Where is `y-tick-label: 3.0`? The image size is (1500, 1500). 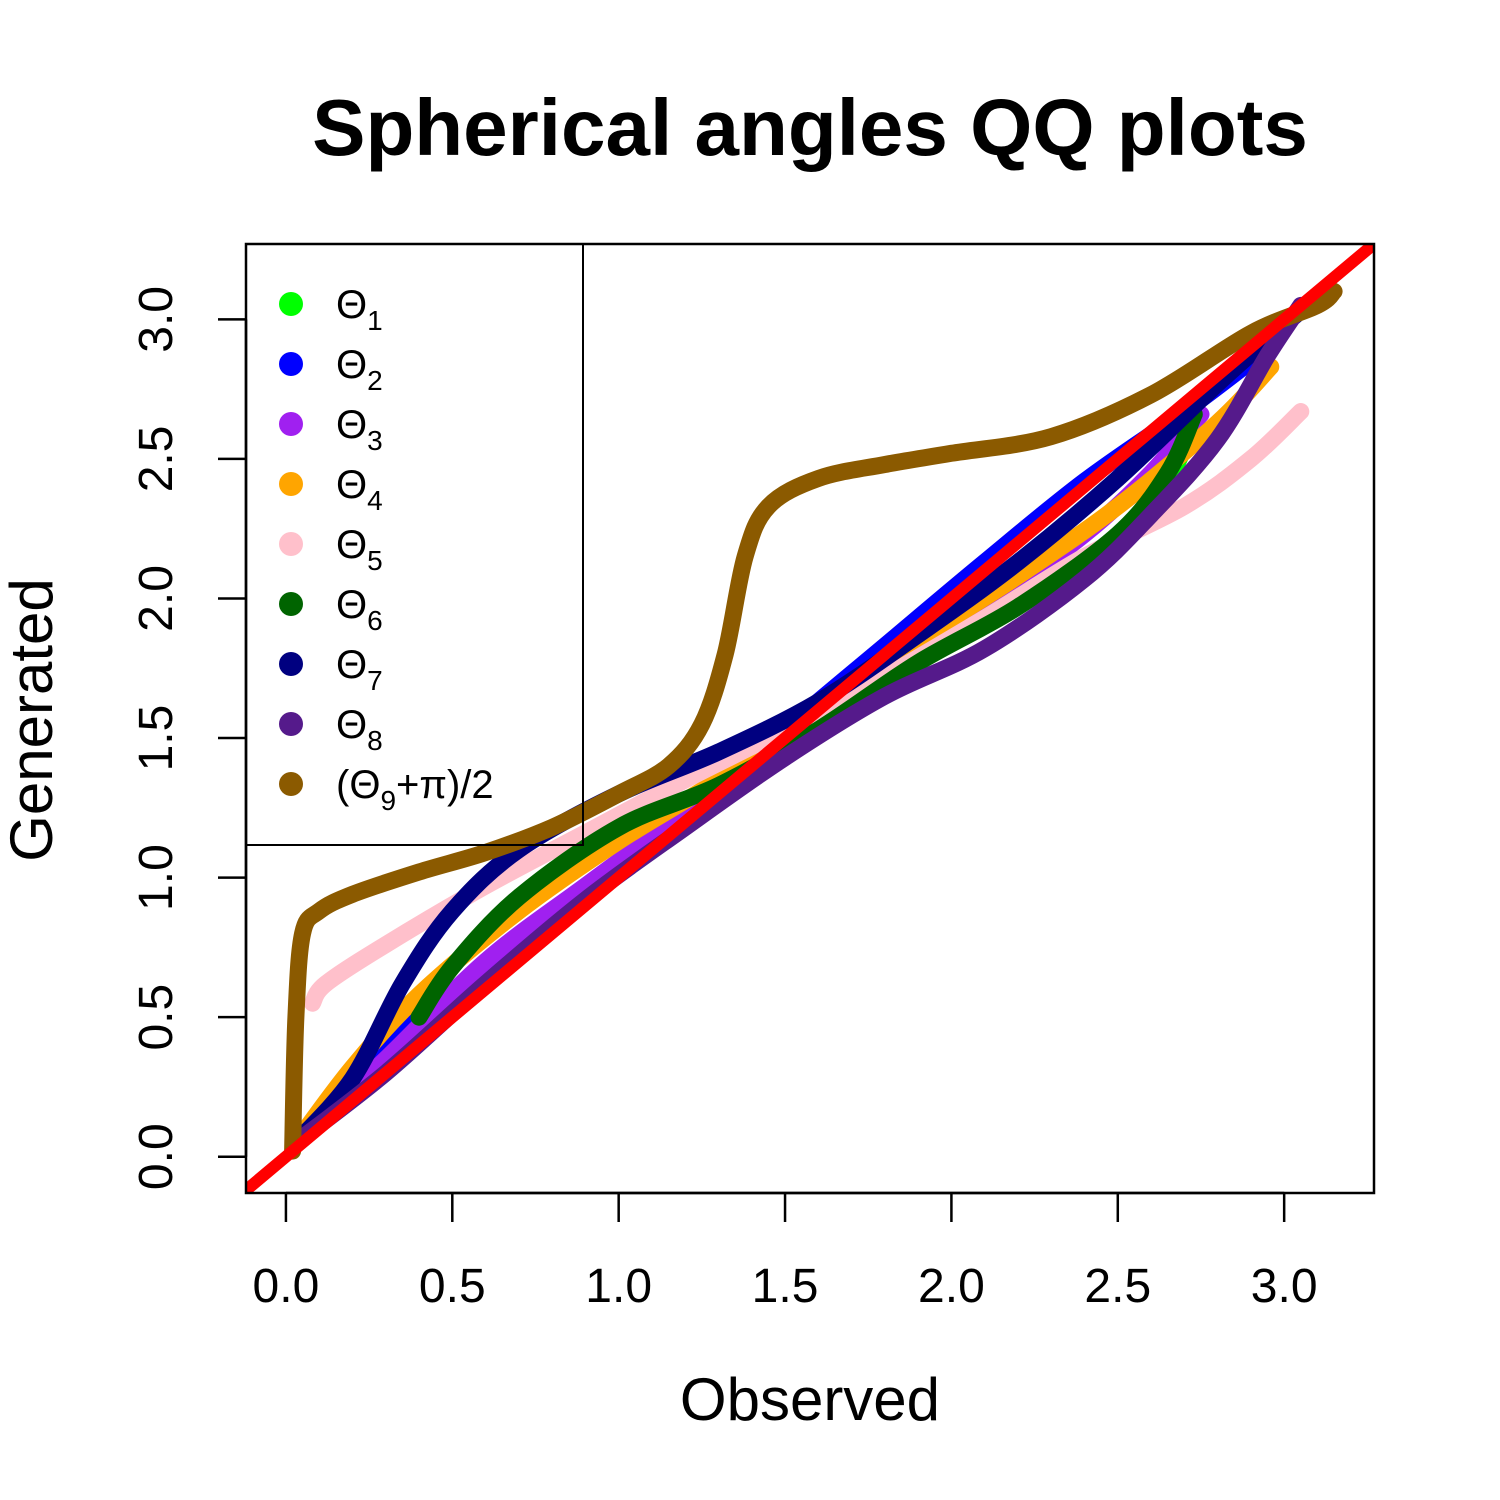 y-tick-label: 3.0 is located at coordinates (156, 319).